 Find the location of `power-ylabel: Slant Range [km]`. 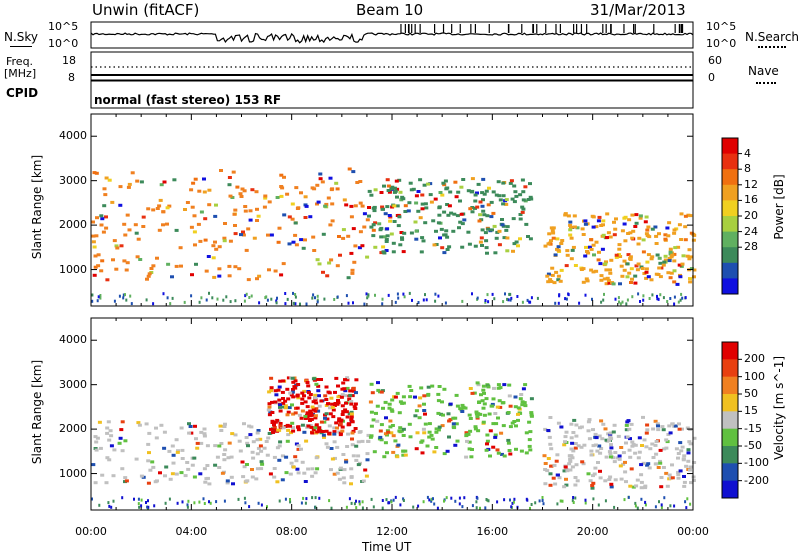

power-ylabel: Slant Range [km] is located at coordinates (37, 207).